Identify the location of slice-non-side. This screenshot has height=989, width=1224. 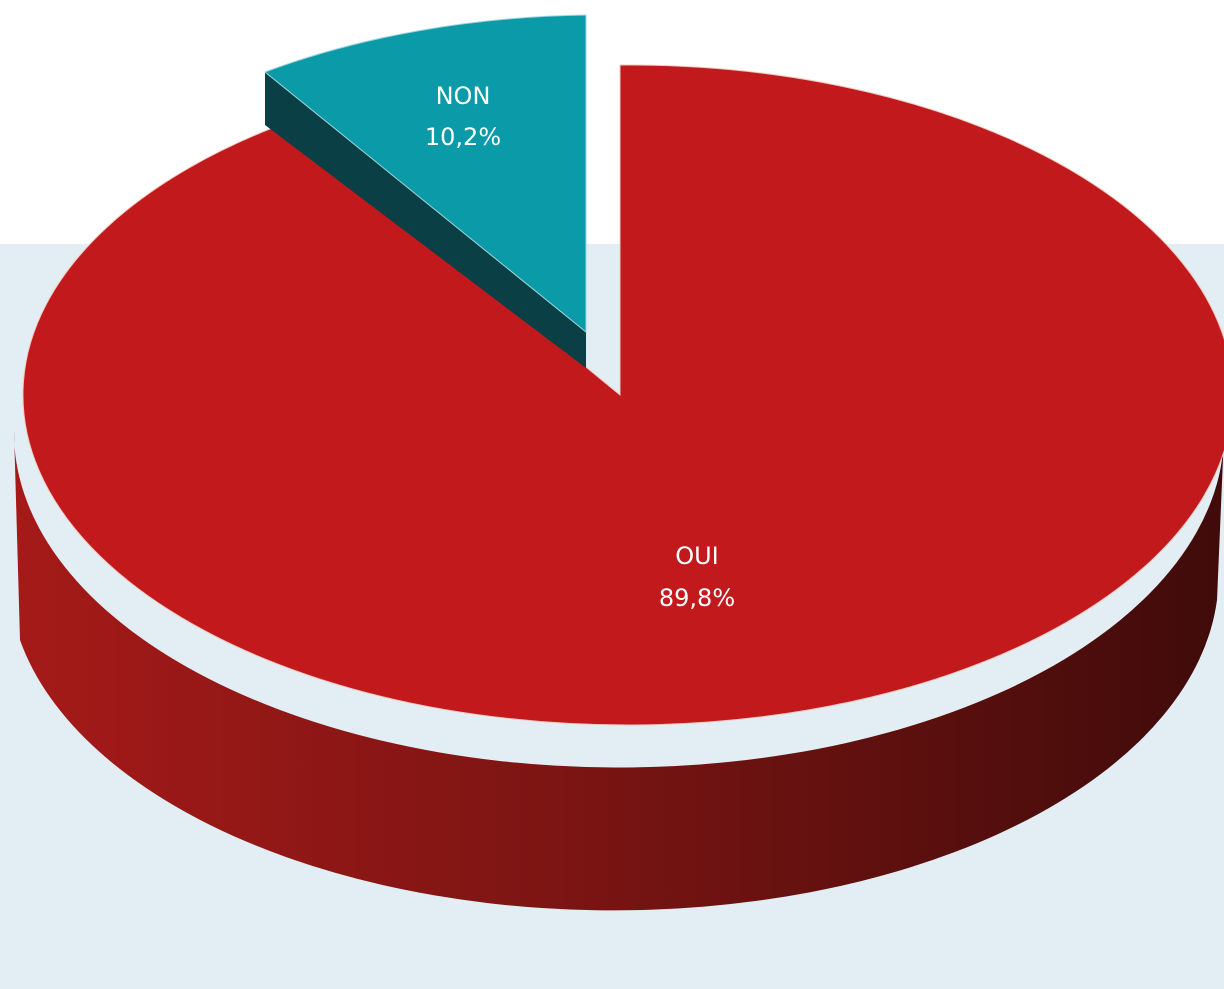
(425, 220).